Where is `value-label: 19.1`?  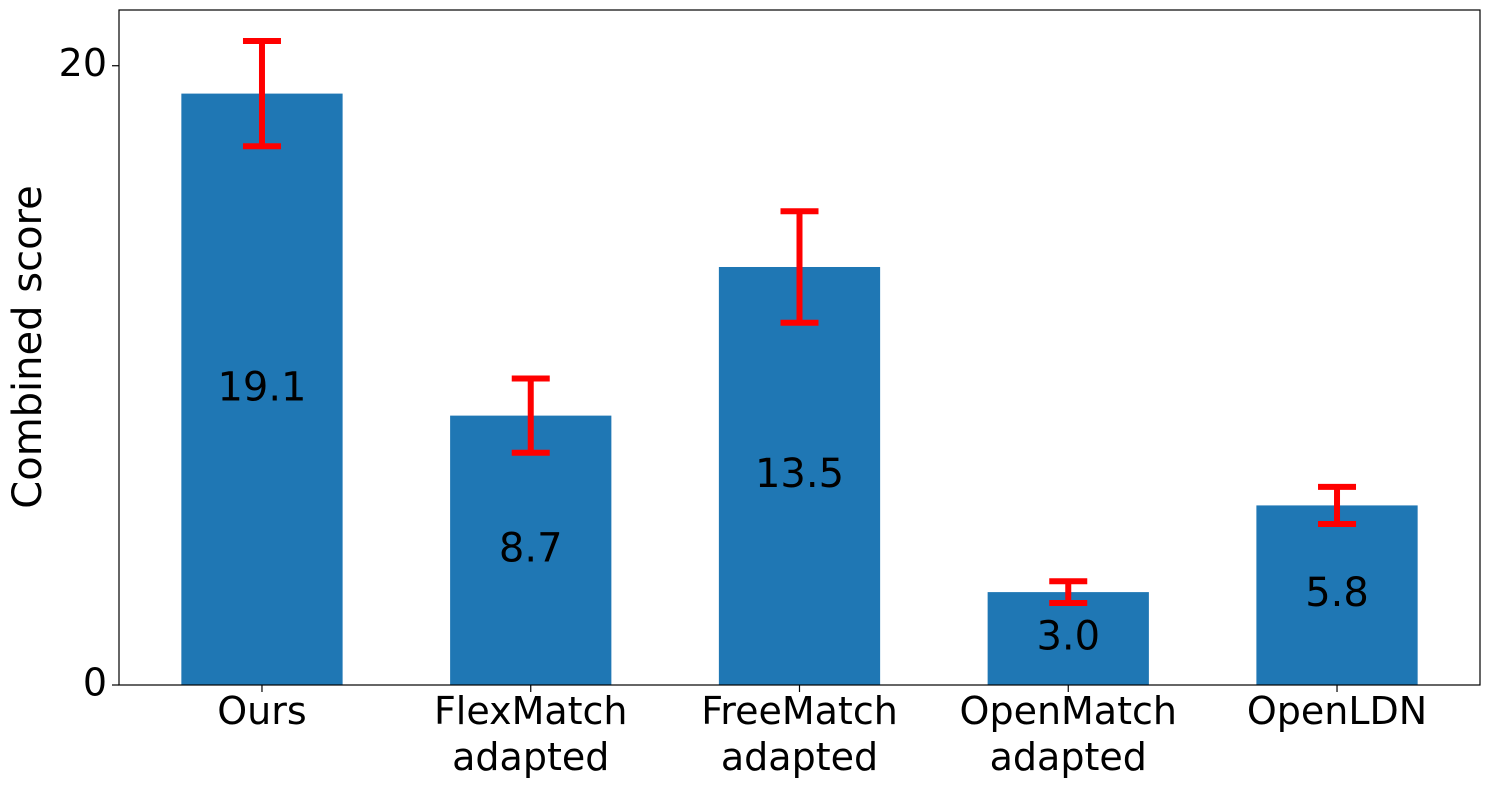
value-label: 19.1 is located at coordinates (261, 387).